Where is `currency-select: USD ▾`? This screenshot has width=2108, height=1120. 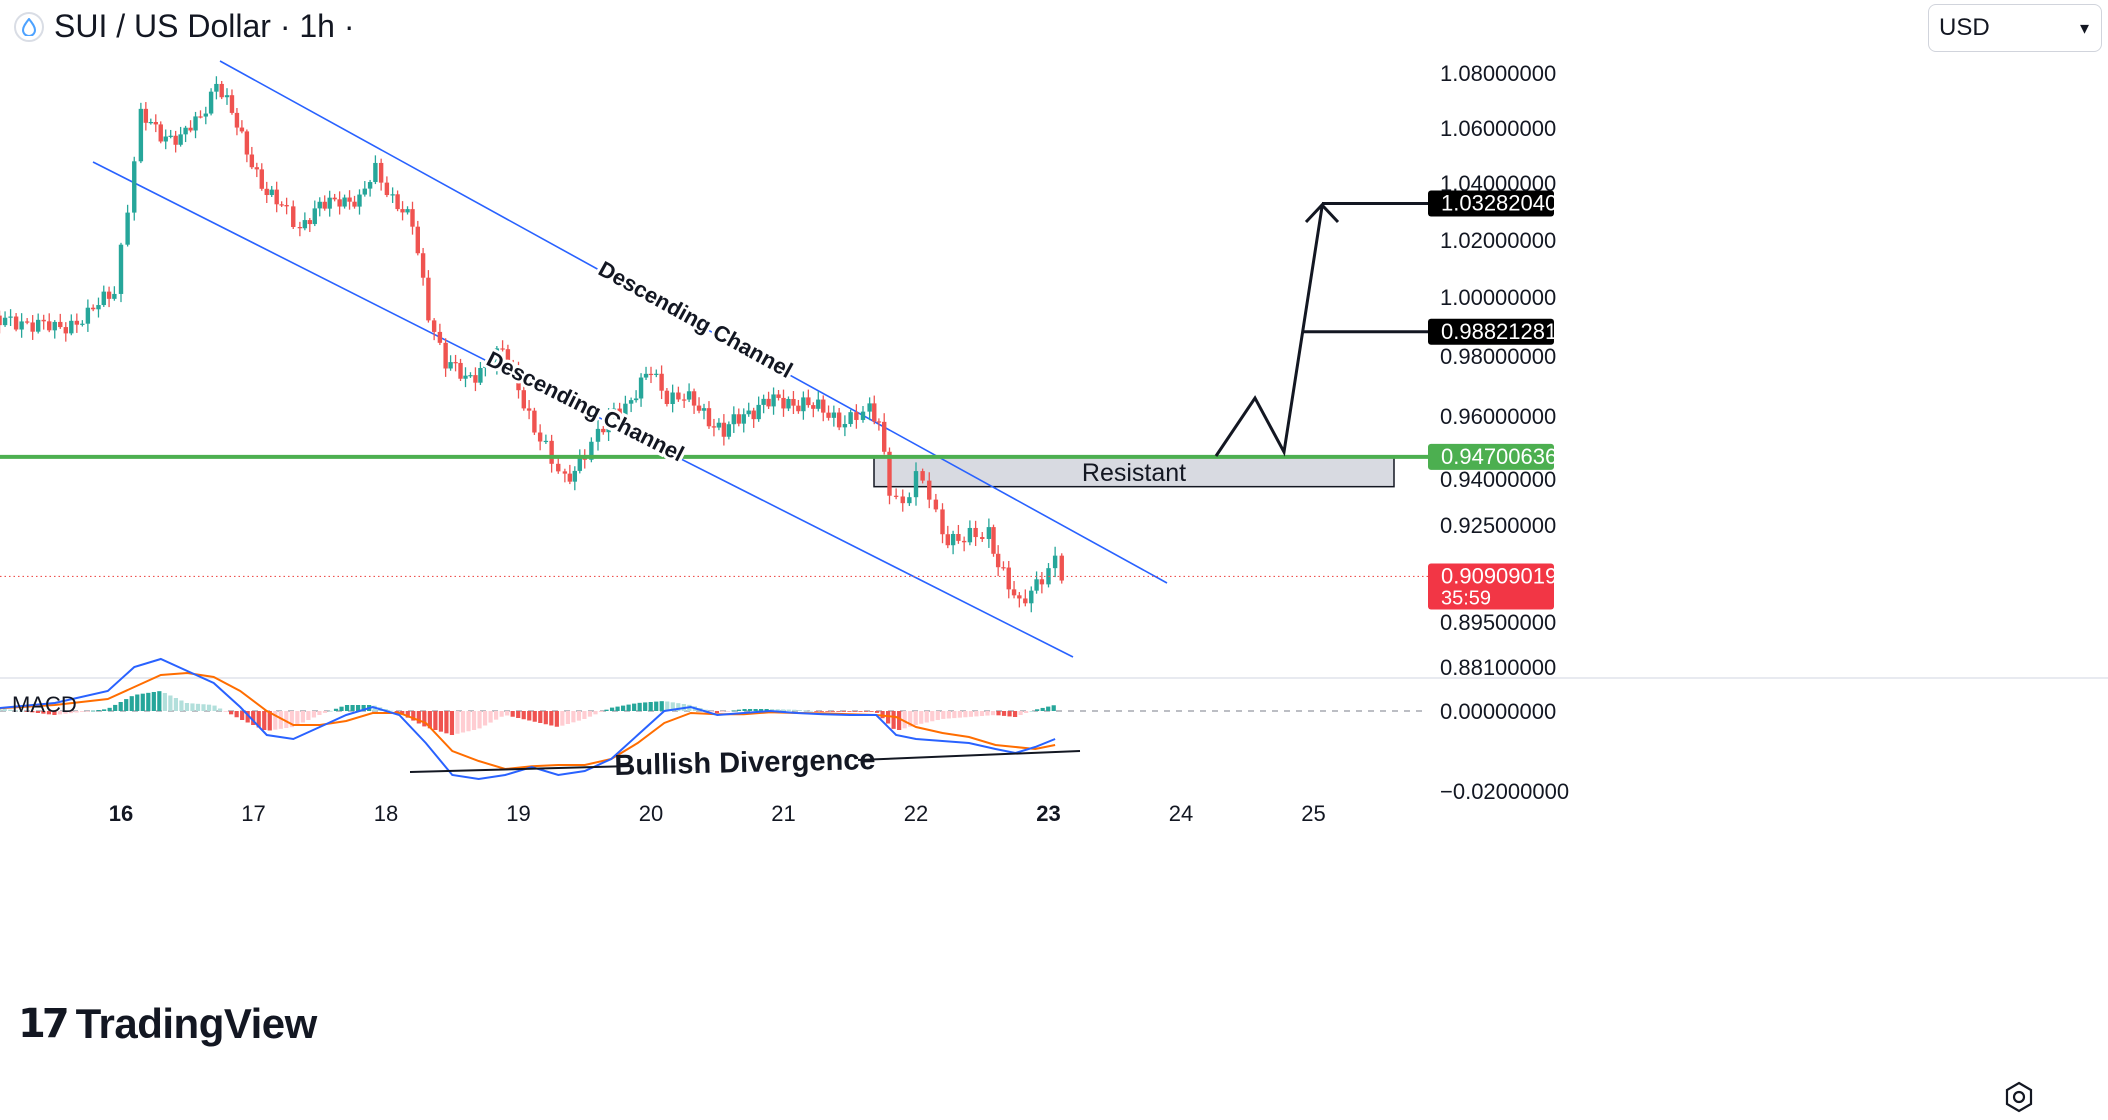 currency-select: USD ▾ is located at coordinates (2015, 28).